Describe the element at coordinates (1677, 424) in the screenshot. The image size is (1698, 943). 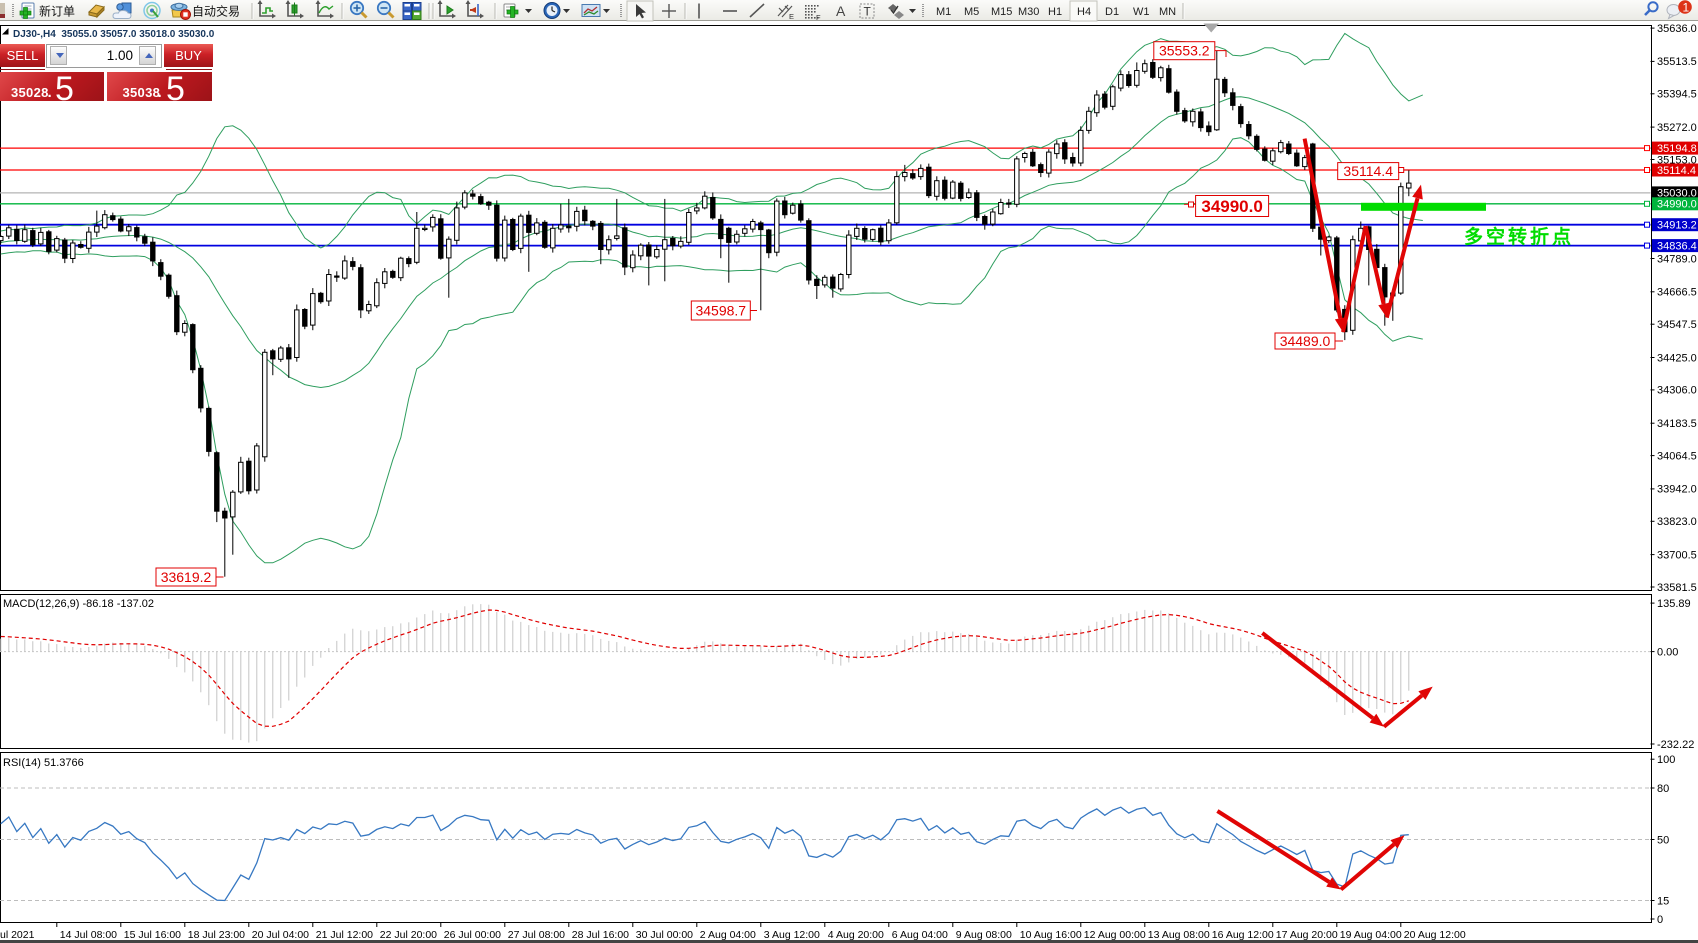
I see `svg-text: 34183.5` at that location.